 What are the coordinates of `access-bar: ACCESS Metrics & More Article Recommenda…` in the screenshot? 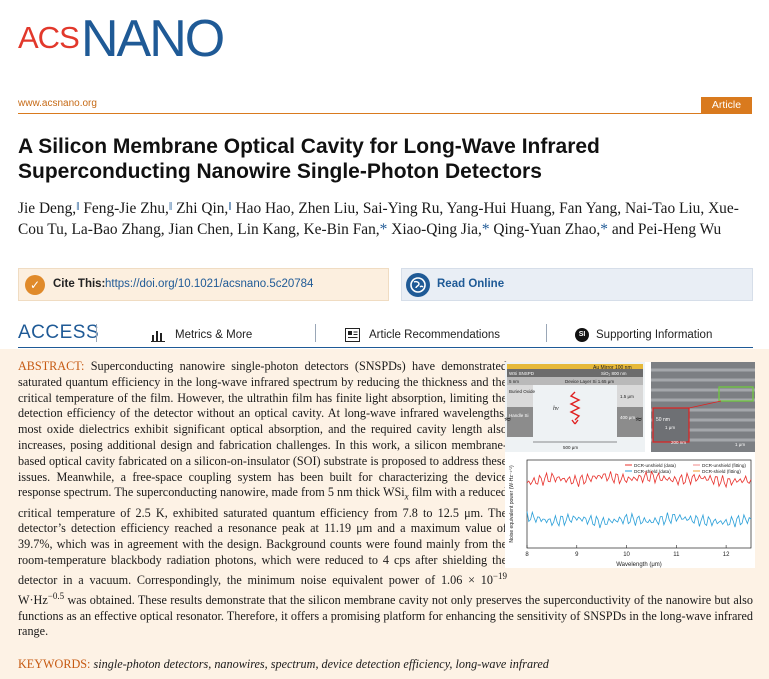 It's located at (385, 335).